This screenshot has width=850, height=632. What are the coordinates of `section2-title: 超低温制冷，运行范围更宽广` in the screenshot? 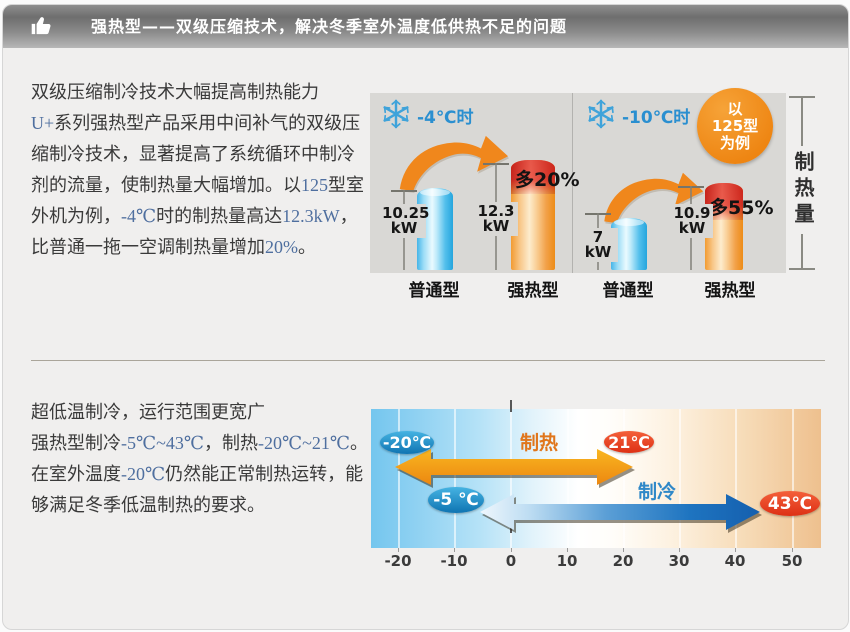 It's located at (148, 412).